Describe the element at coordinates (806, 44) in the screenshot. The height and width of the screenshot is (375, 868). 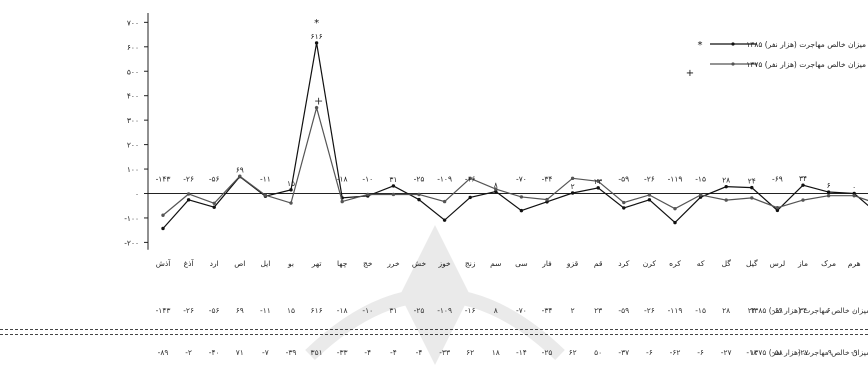
I see `legend-label: میزان خالص مهاجرت (هزار نفر) ۱۳۸۵` at that location.